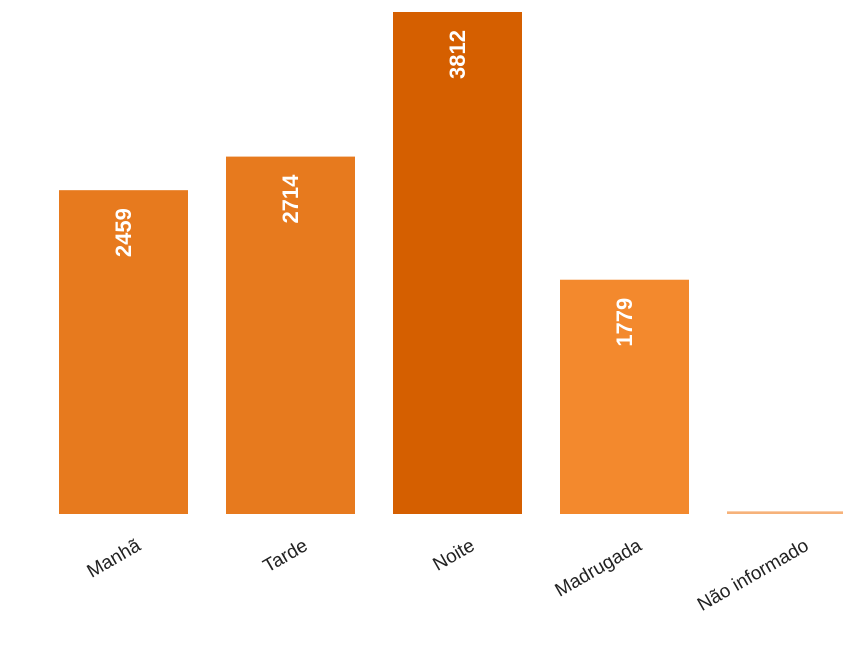 Image resolution: width=843 pixels, height=669 pixels. I want to click on data-label-2: 3812, so click(457, 54).